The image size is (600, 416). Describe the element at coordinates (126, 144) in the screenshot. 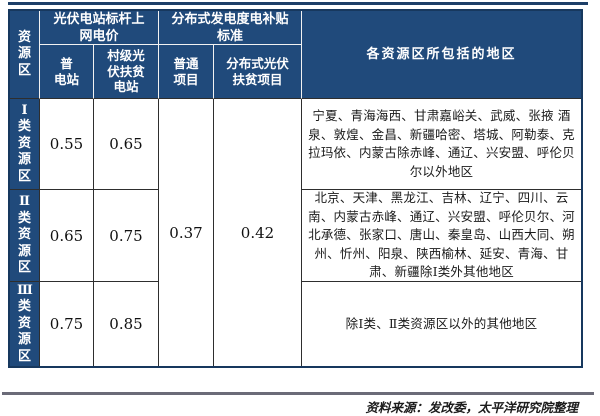

I see `village-poverty-price-zone-1: 0.65` at that location.